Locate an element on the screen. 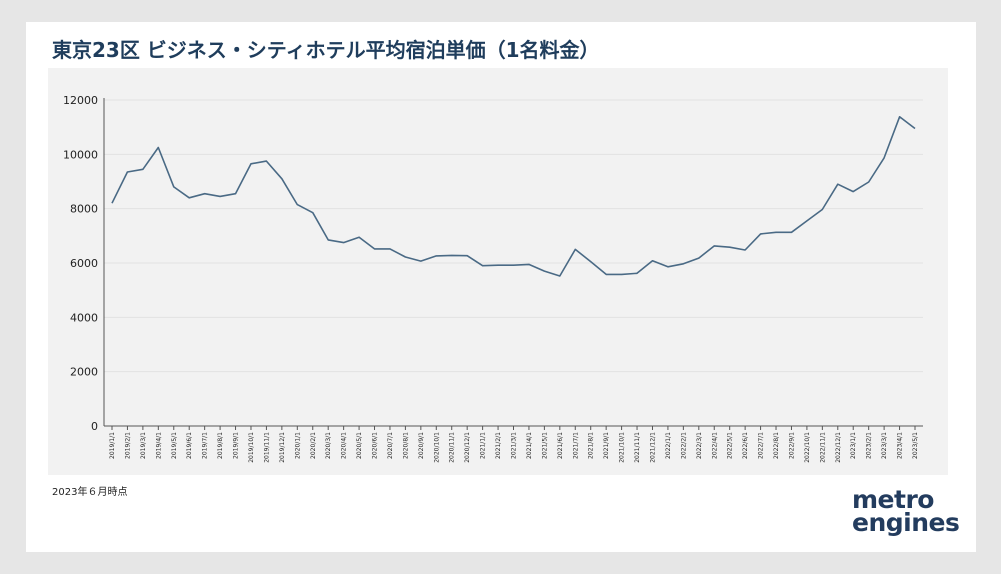 This screenshot has height=574, width=1001. x-tick-label: 2022/5/1 is located at coordinates (730, 445).